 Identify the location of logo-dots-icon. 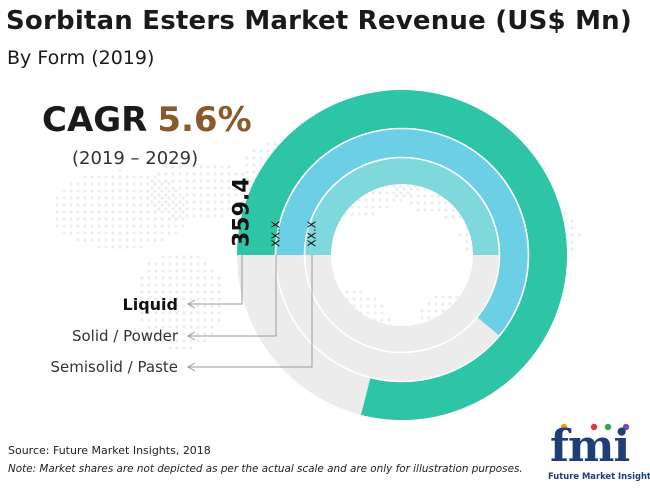
(595, 427).